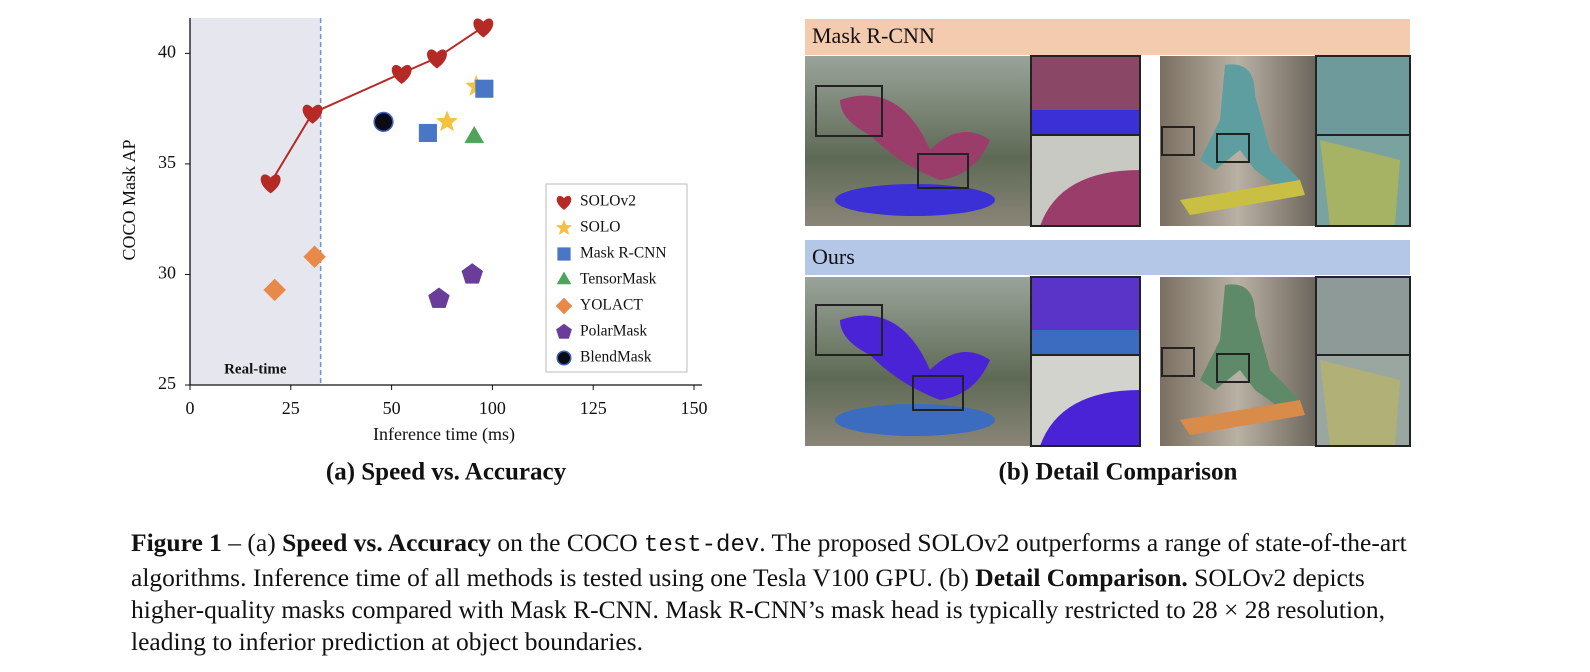  Describe the element at coordinates (255, 201) in the screenshot. I see `realtime-region` at that location.